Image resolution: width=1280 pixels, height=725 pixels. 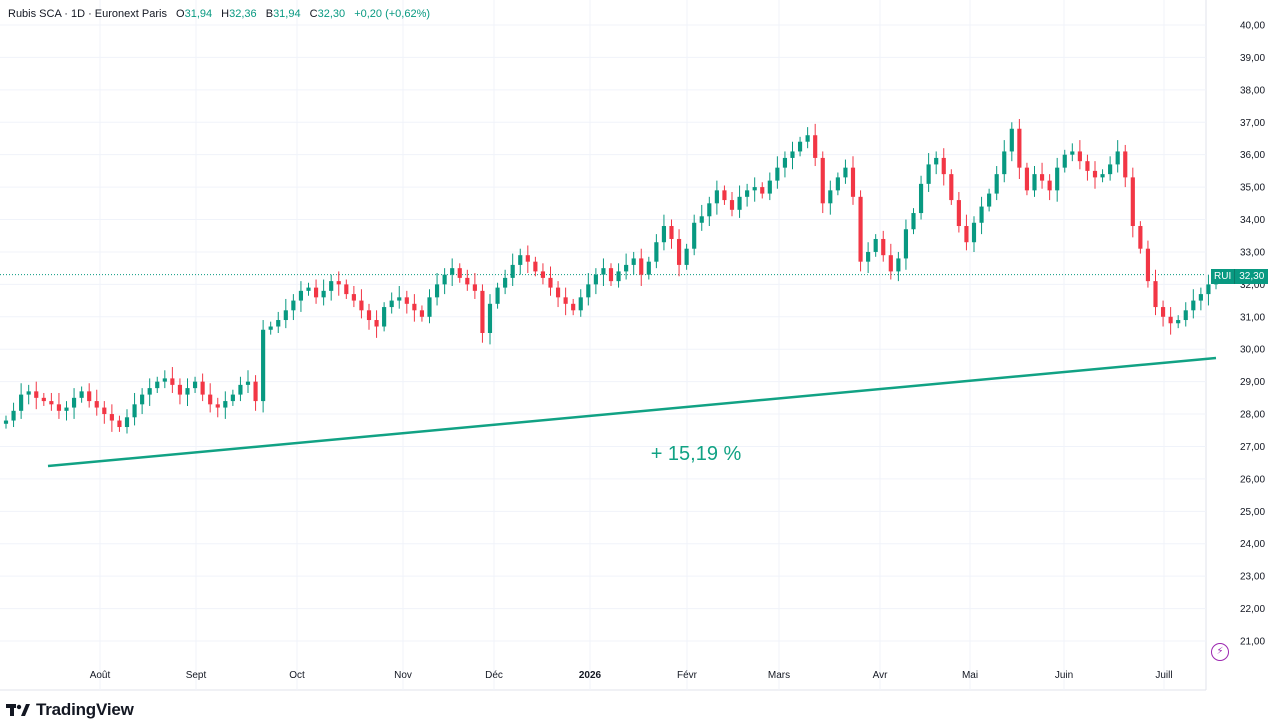 I want to click on time-tick-label: Juill, so click(x=1163, y=675).